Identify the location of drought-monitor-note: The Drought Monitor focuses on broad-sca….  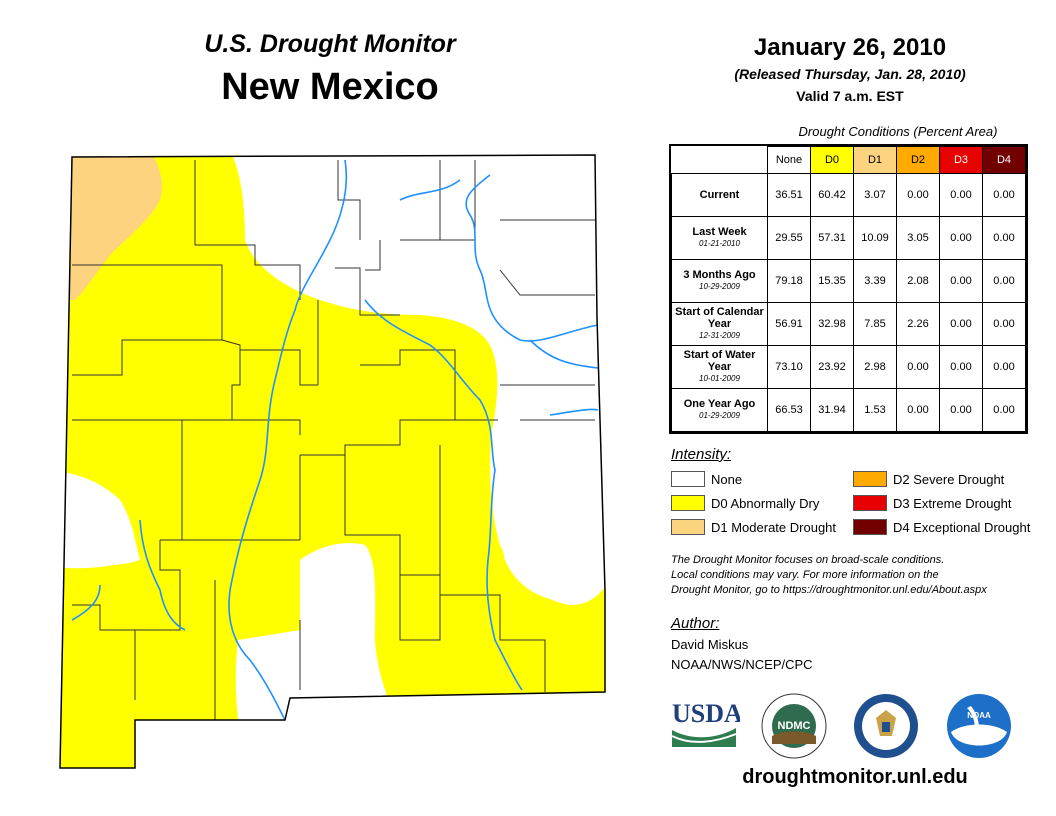
(856, 575).